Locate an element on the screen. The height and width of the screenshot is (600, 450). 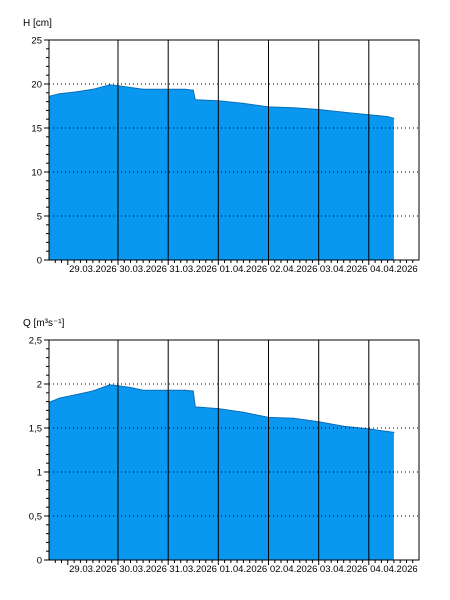
y-tick-label: 5 is located at coordinates (39, 217).